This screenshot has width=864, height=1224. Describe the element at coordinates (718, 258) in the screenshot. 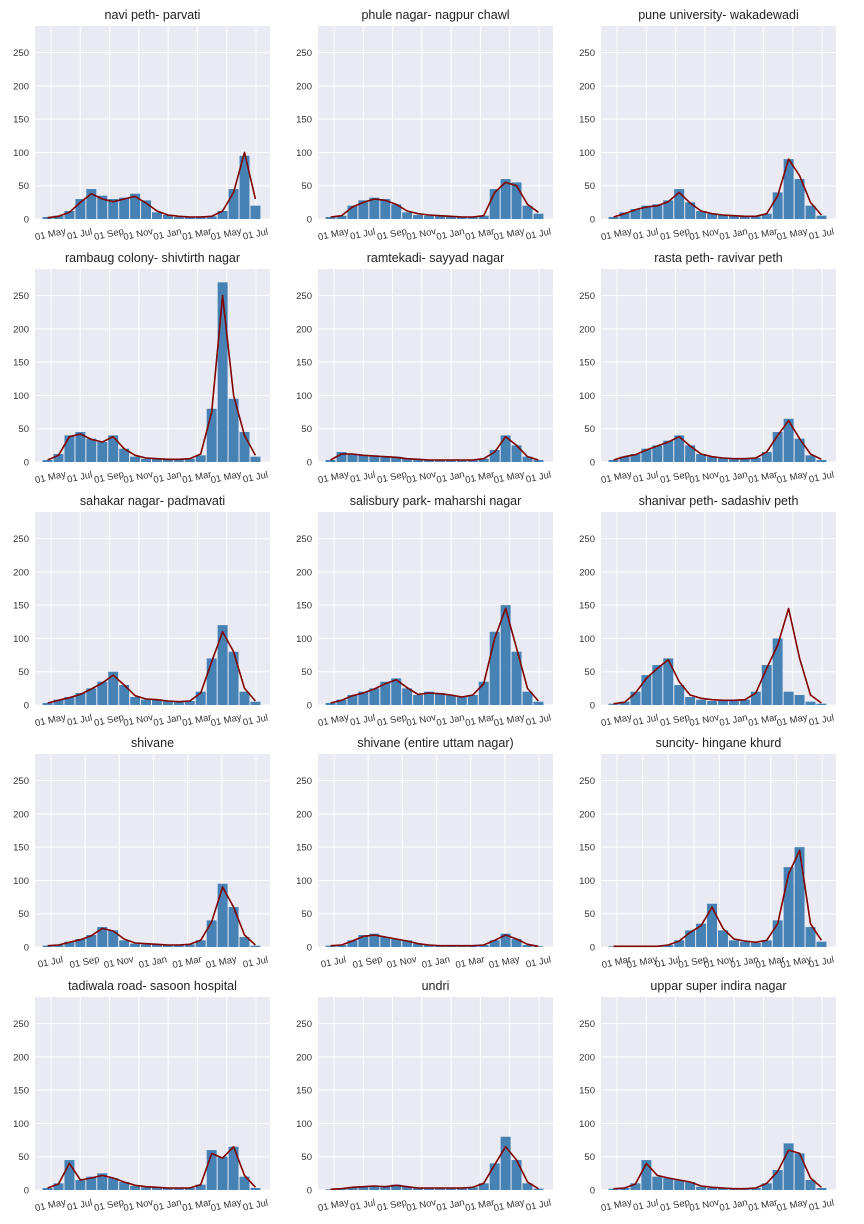

I see `chart-title: rasta peth- ravivar peth` at that location.